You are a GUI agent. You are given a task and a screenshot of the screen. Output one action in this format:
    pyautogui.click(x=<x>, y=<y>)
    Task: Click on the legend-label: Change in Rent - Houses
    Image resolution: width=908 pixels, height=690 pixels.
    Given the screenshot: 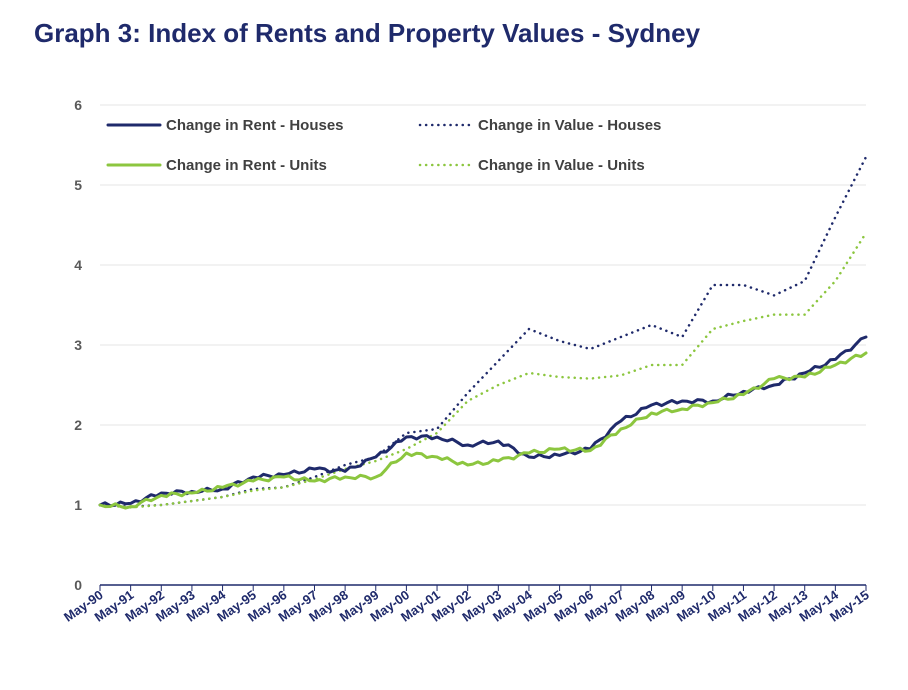 What is the action you would take?
    pyautogui.click(x=255, y=125)
    